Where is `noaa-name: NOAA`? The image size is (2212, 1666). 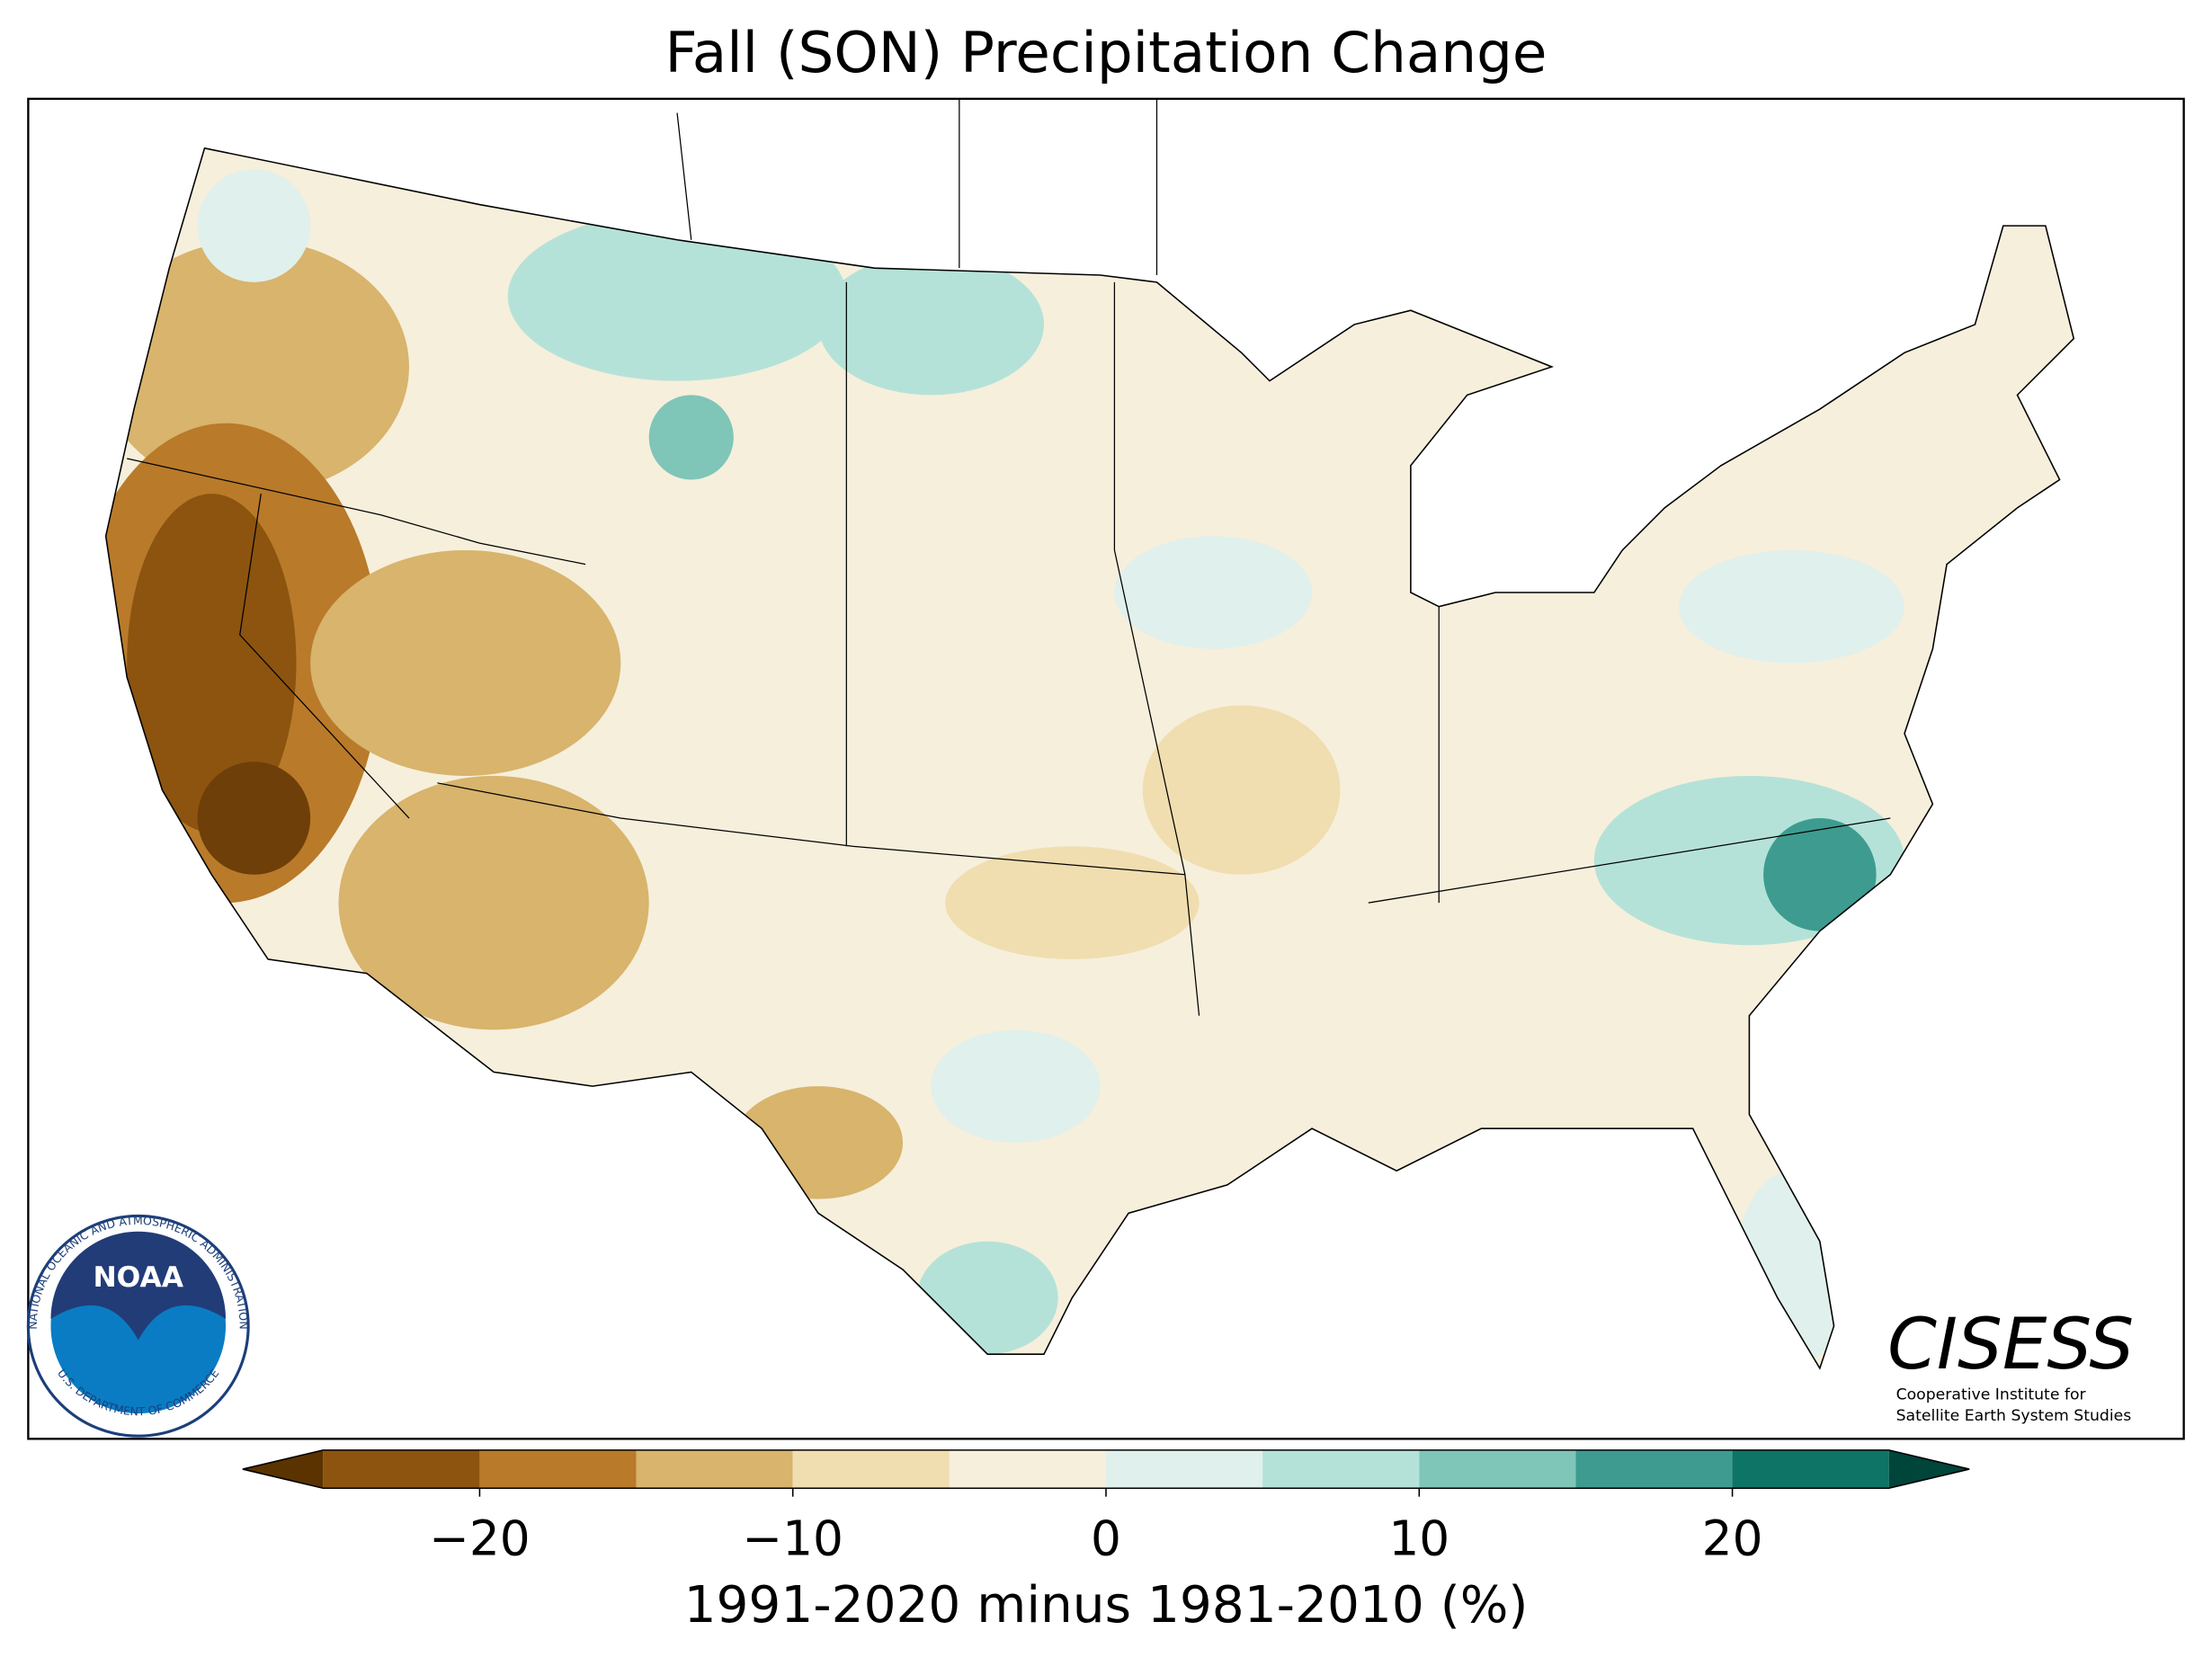
noaa-name: NOAA is located at coordinates (138, 1277).